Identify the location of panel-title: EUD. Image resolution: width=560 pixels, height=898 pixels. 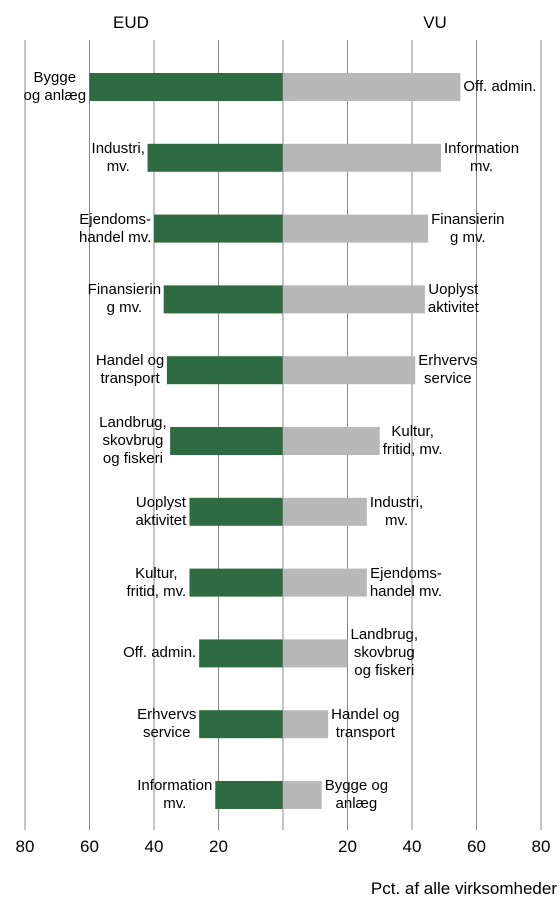
(131, 22).